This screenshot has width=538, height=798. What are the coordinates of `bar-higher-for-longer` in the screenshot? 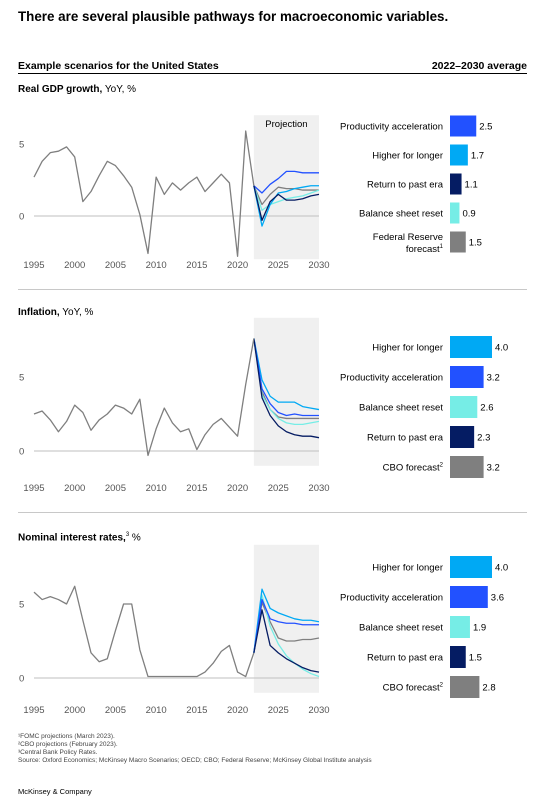 It's located at (471, 347).